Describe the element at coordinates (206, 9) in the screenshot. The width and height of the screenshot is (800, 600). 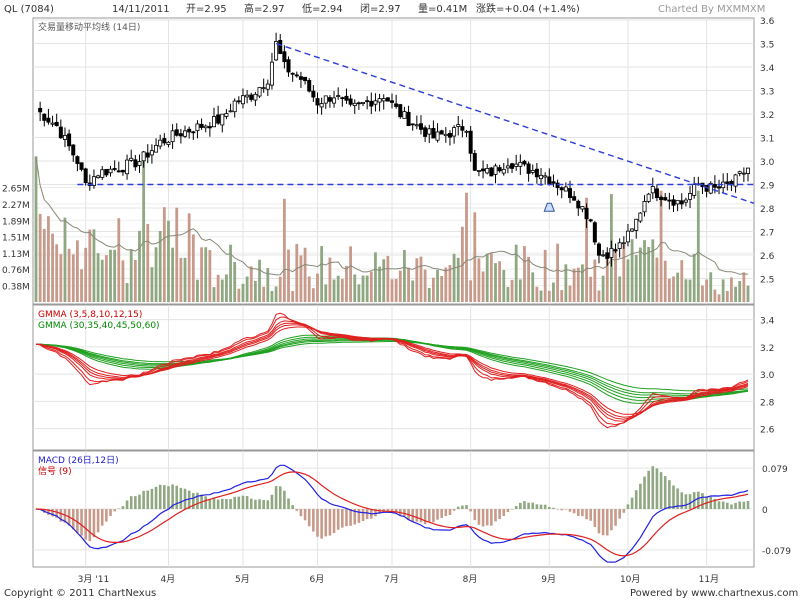
I see `header-open: 开=2.95` at that location.